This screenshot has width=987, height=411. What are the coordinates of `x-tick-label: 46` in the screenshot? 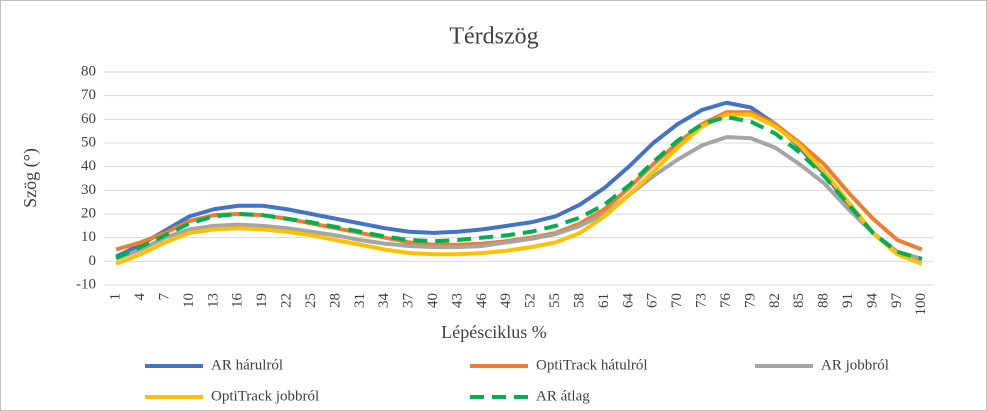 It's located at (482, 301).